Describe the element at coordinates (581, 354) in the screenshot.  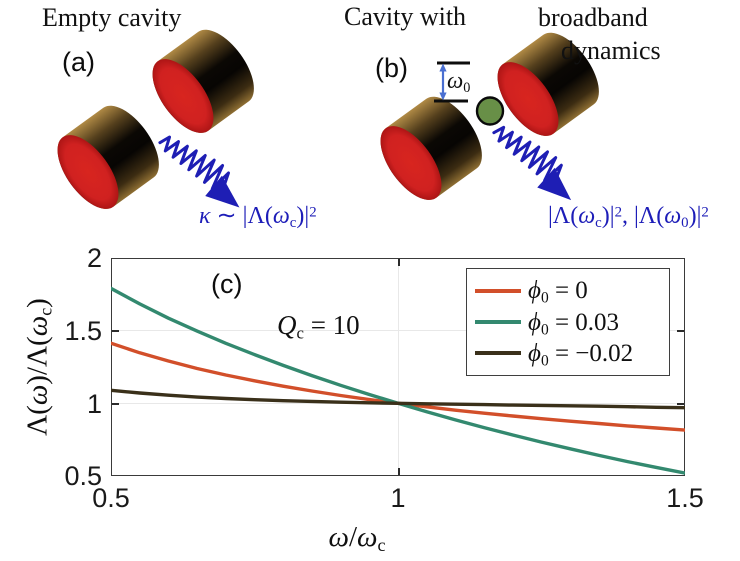
I see `legend-label: ϕ0 = −0.02` at that location.